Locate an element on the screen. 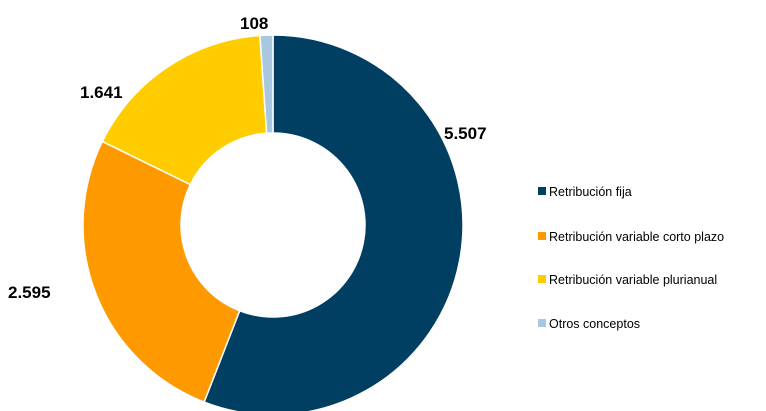  legend-swatch-retribucion-variable-plurianual is located at coordinates (542, 279).